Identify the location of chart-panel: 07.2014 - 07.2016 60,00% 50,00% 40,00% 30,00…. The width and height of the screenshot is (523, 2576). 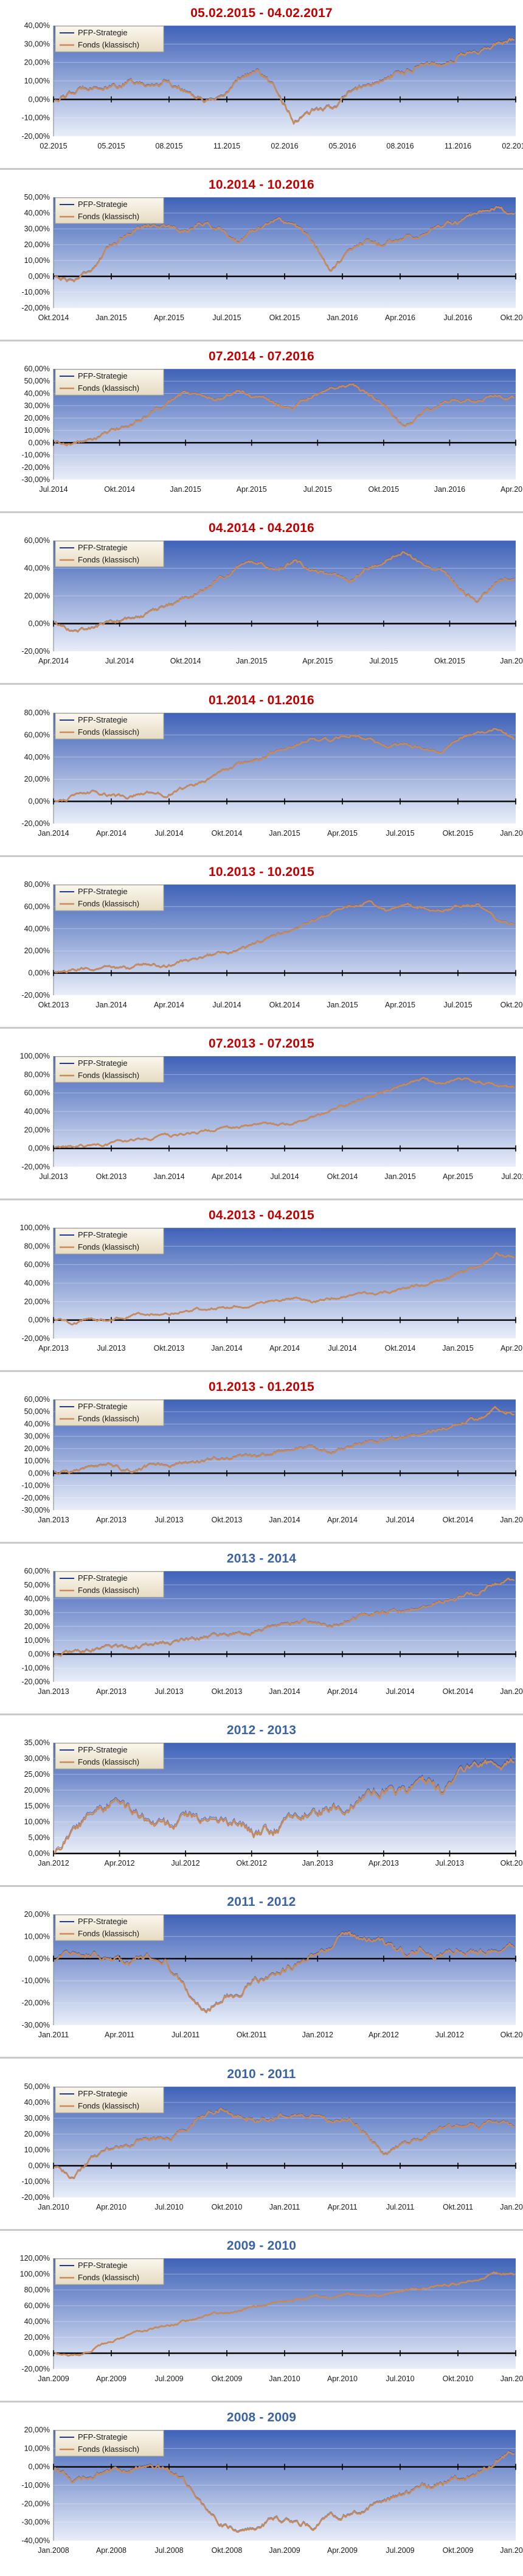
(261, 429).